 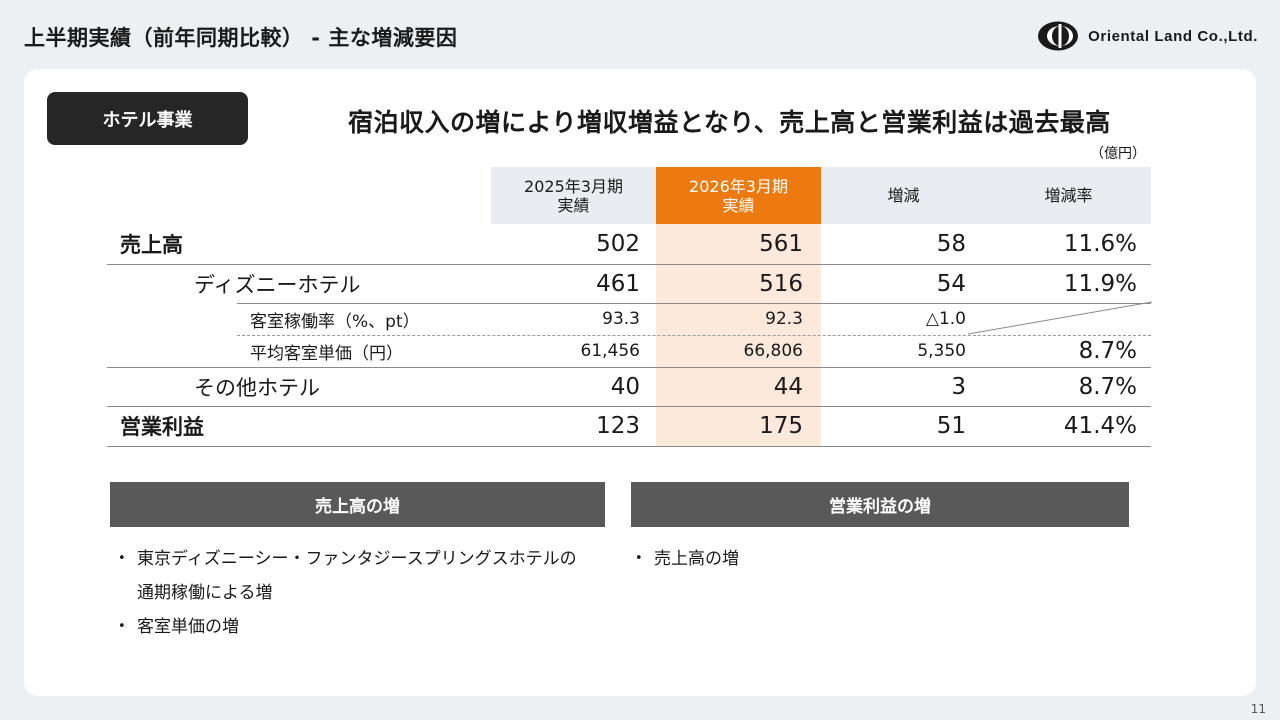 I want to click on list-item: 客室単価の増, so click(x=343, y=627).